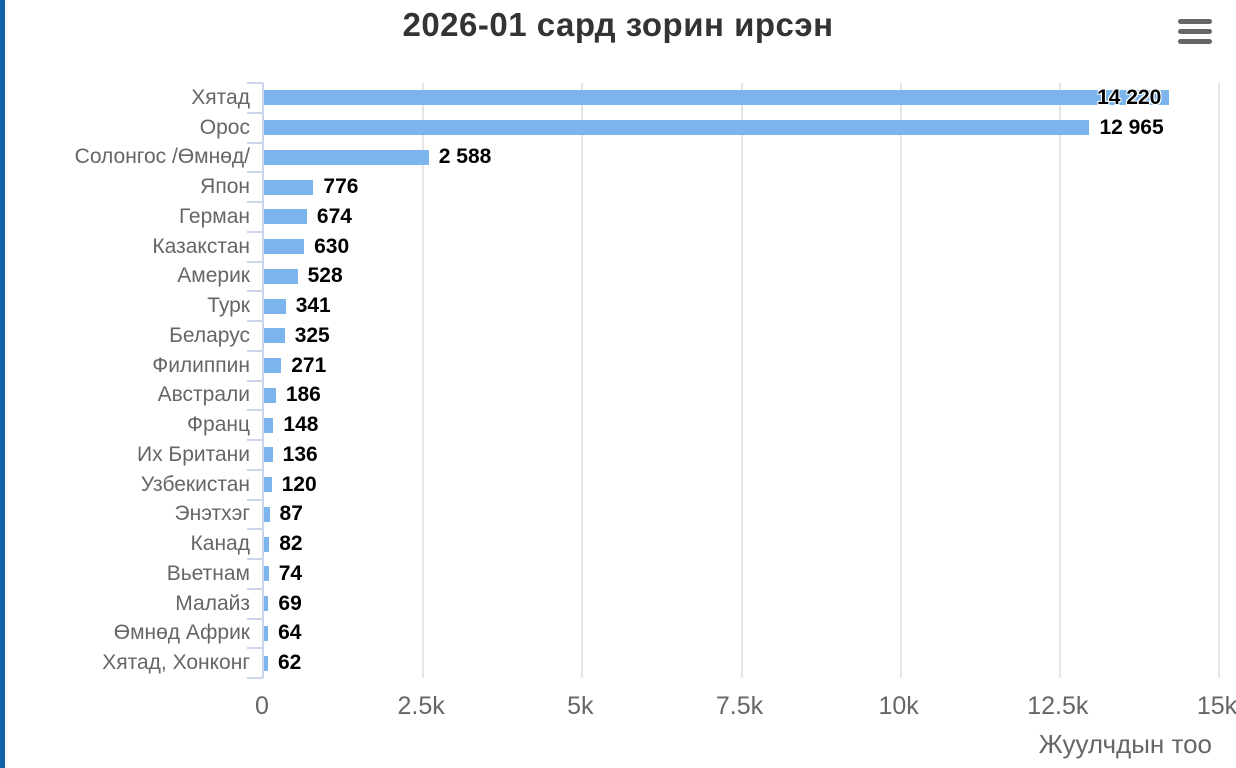 Image resolution: width=1236 pixels, height=768 pixels. I want to click on category-label: Хятад, Хонконг, so click(176, 663).